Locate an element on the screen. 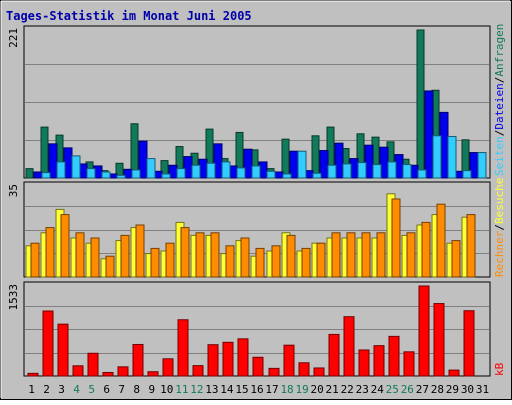  day-label-4: 4 is located at coordinates (76, 389).